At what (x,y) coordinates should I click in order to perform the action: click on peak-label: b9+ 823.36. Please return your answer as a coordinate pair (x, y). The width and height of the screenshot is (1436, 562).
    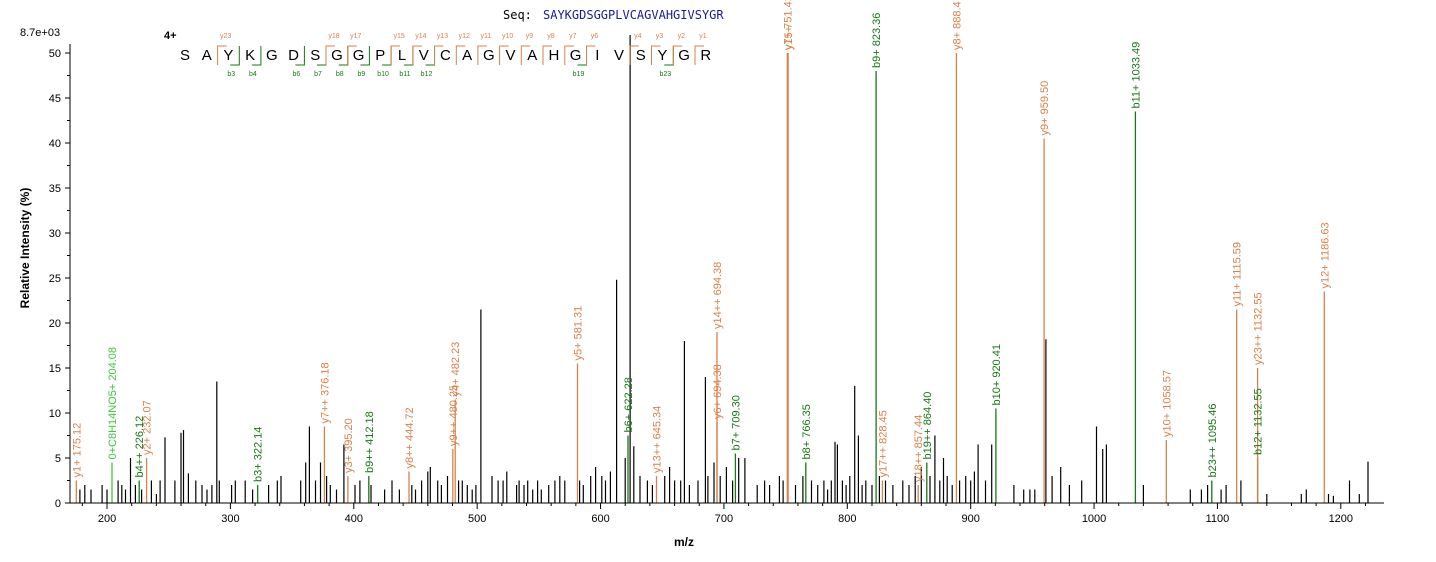
    Looking at the image, I should click on (877, 40).